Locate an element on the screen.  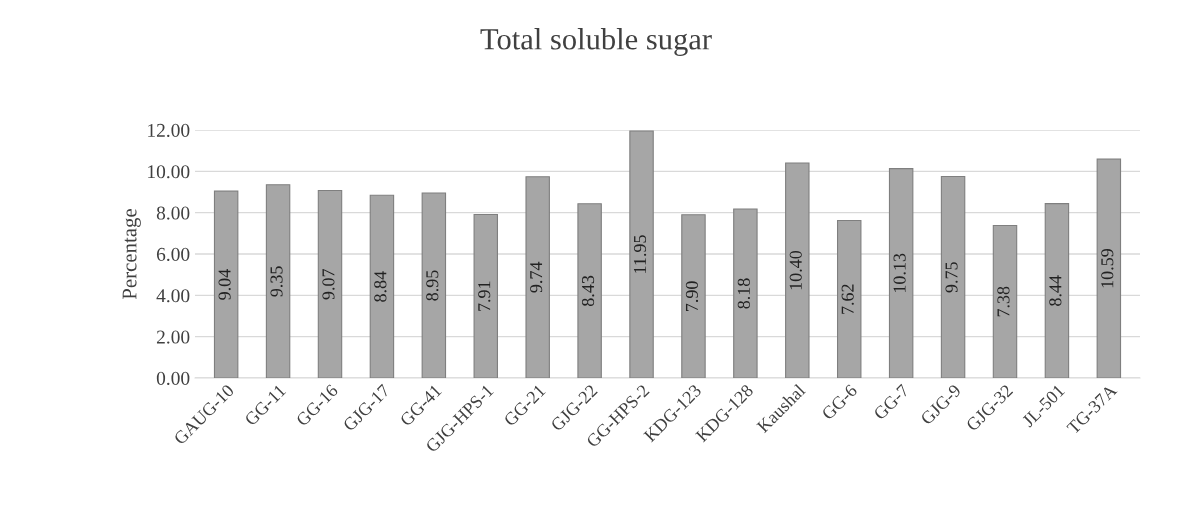
data-label: 10.13 is located at coordinates (899, 273).